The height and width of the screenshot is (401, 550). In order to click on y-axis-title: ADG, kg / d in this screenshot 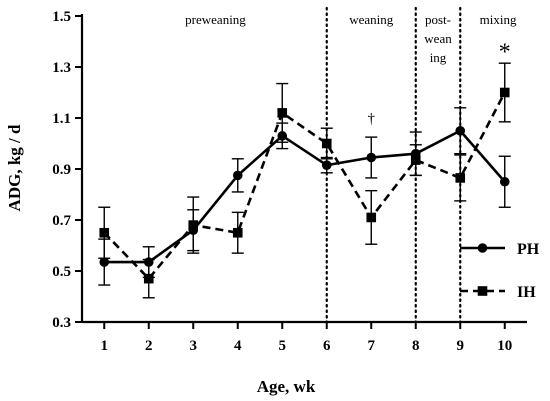, I will do `click(14, 167)`.